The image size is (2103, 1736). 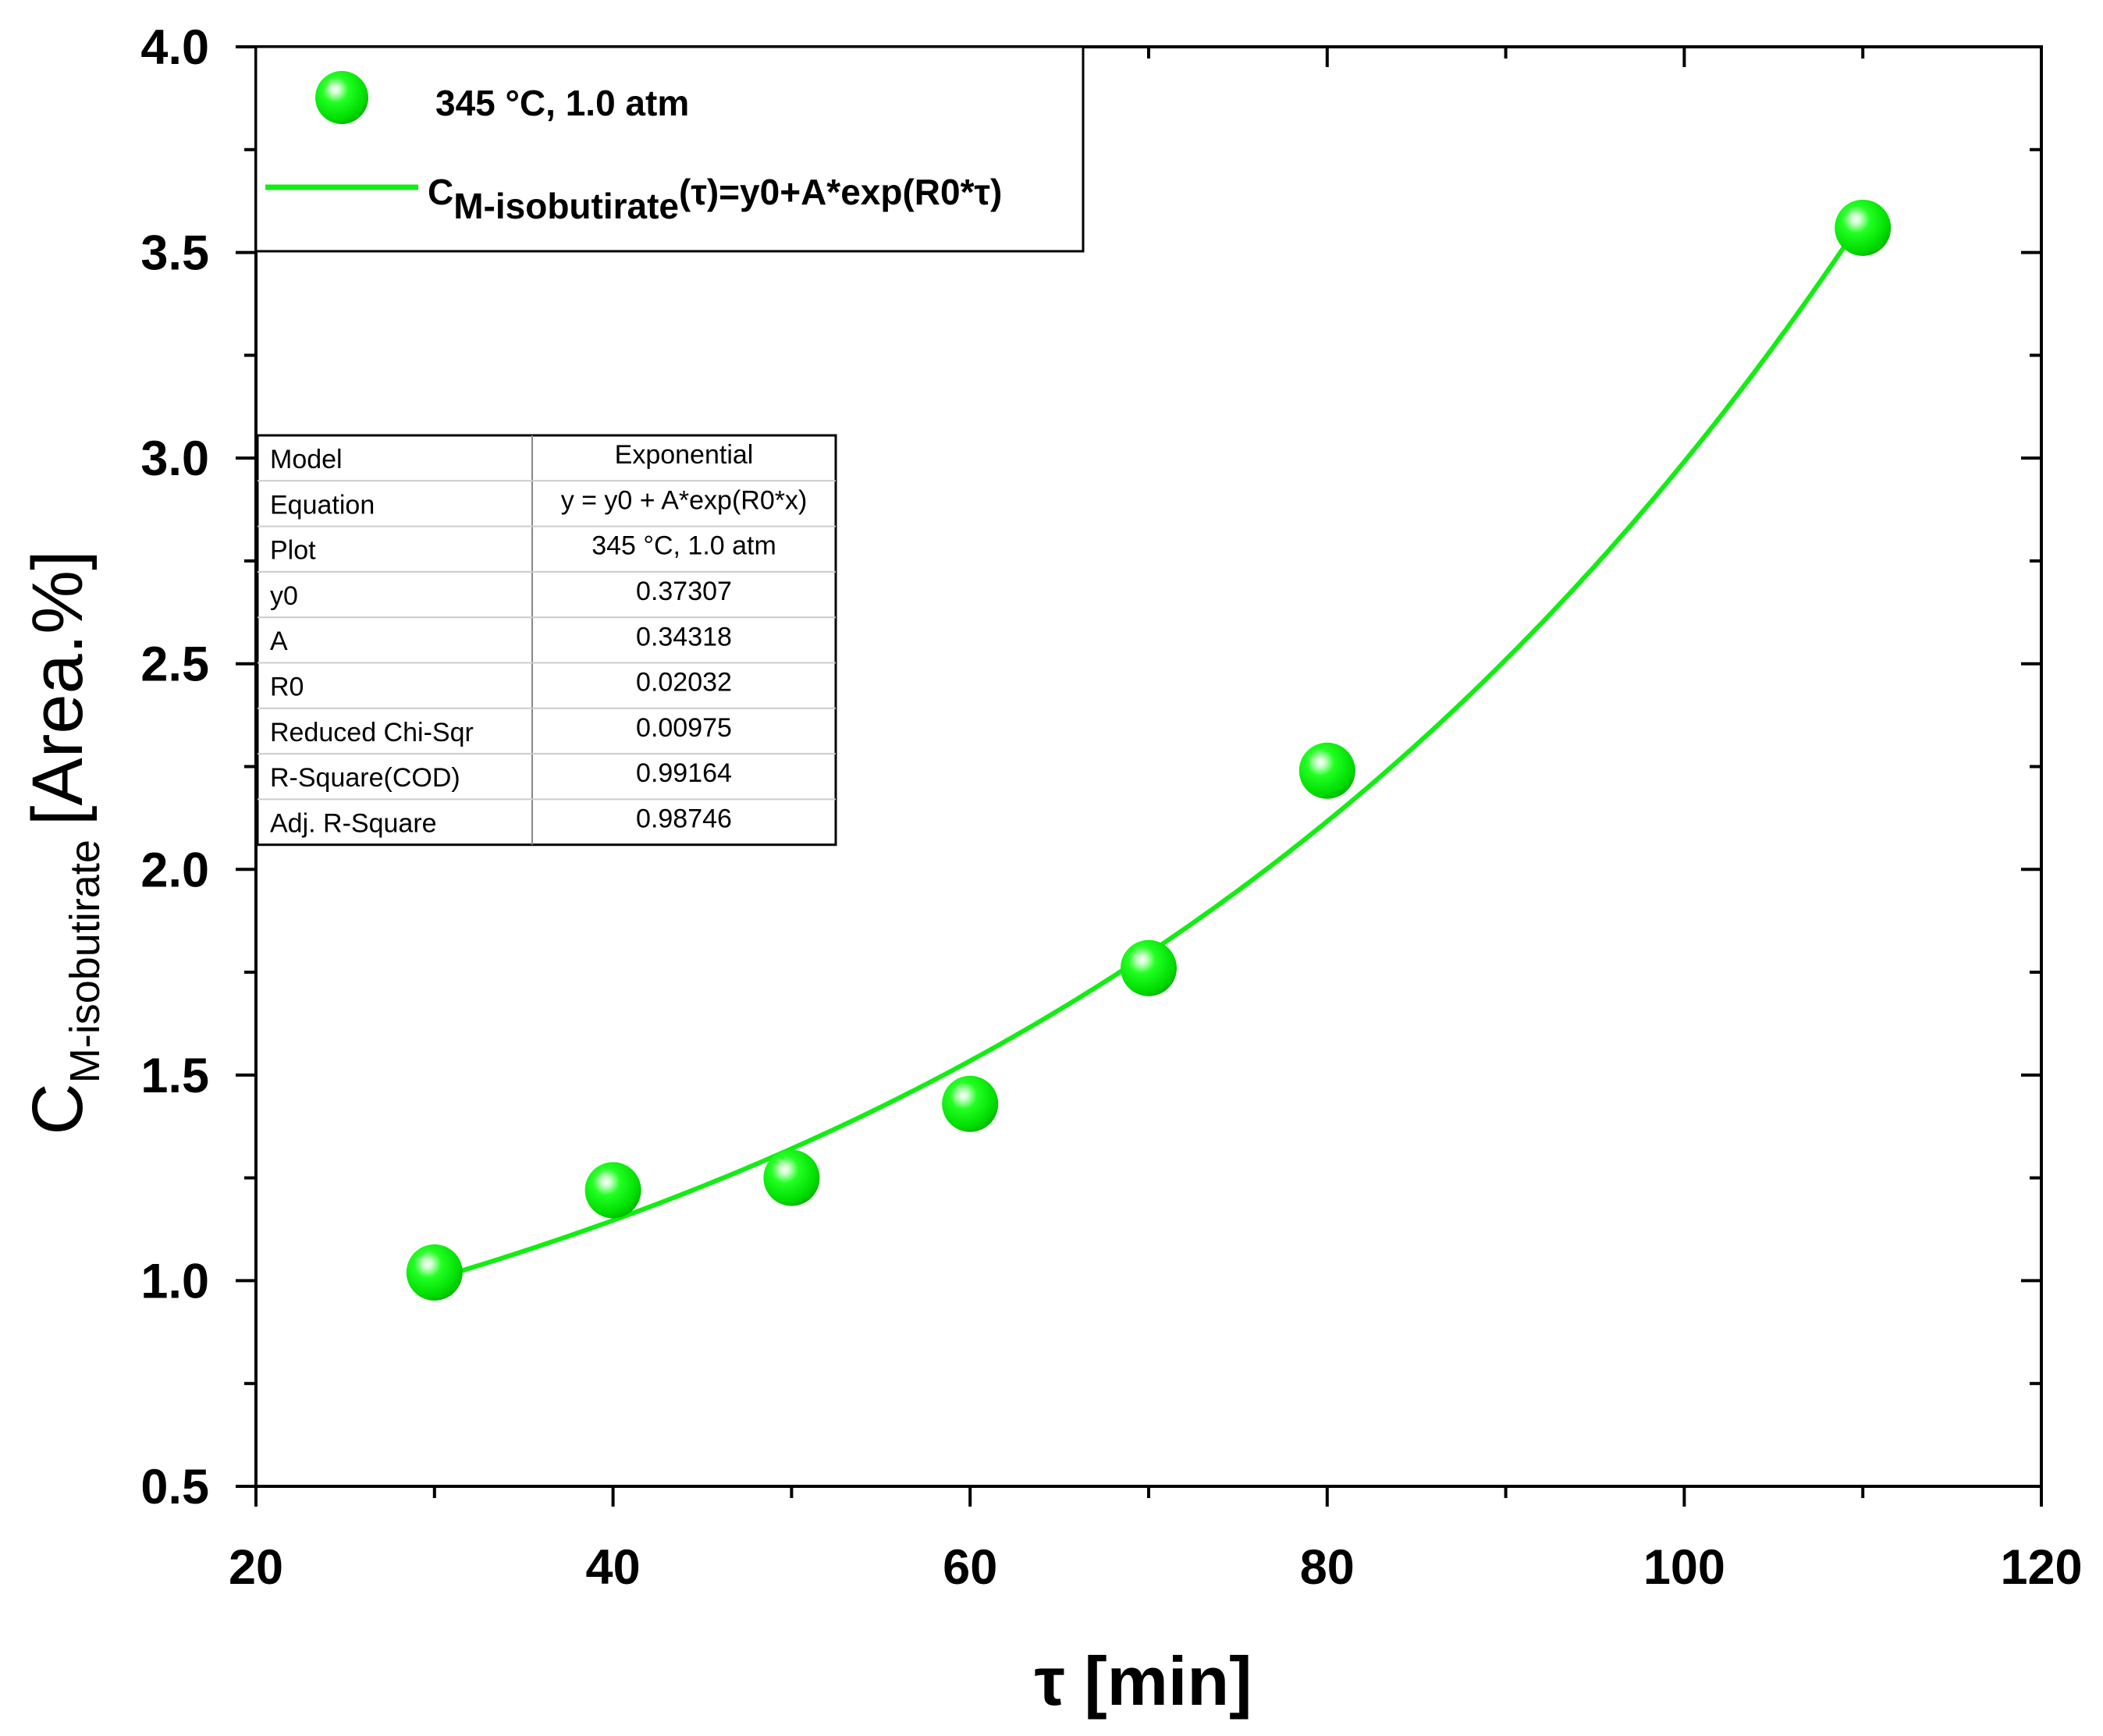 I want to click on legend-fit-prefix: C, so click(x=441, y=192).